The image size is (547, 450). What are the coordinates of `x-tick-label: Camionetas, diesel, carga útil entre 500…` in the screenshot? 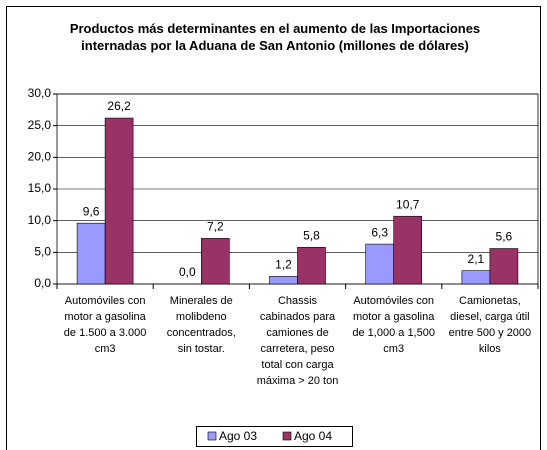 It's located at (490, 325).